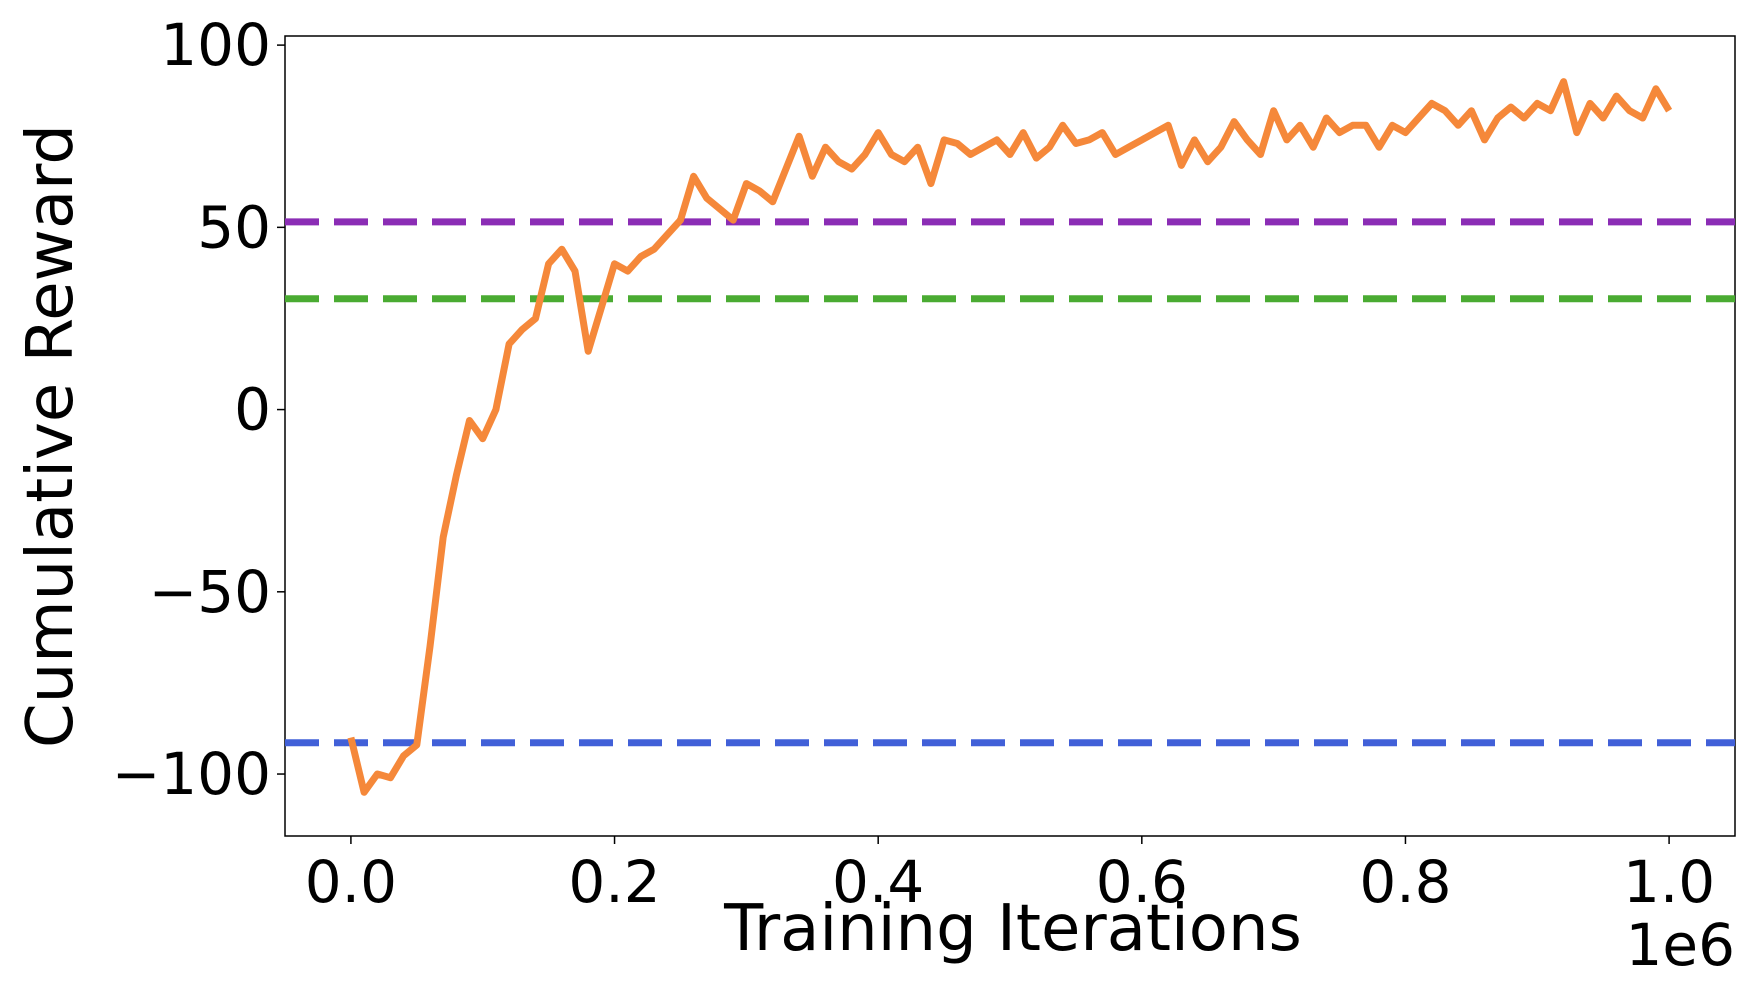  What do you see at coordinates (614, 882) in the screenshot?
I see `x-tick-label: 0.2` at bounding box center [614, 882].